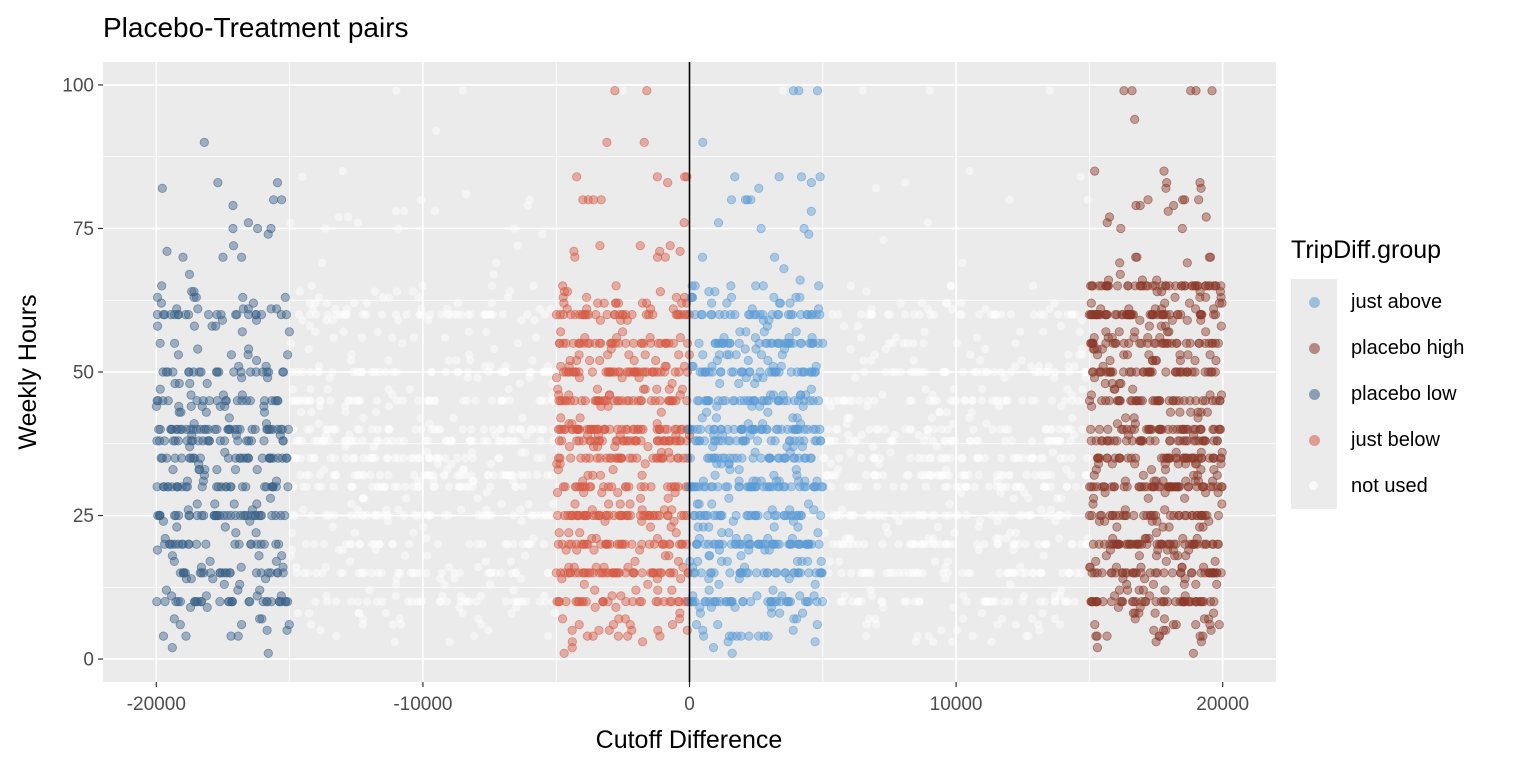  Describe the element at coordinates (689, 740) in the screenshot. I see `x-axis-title: Cutoff Difference` at that location.